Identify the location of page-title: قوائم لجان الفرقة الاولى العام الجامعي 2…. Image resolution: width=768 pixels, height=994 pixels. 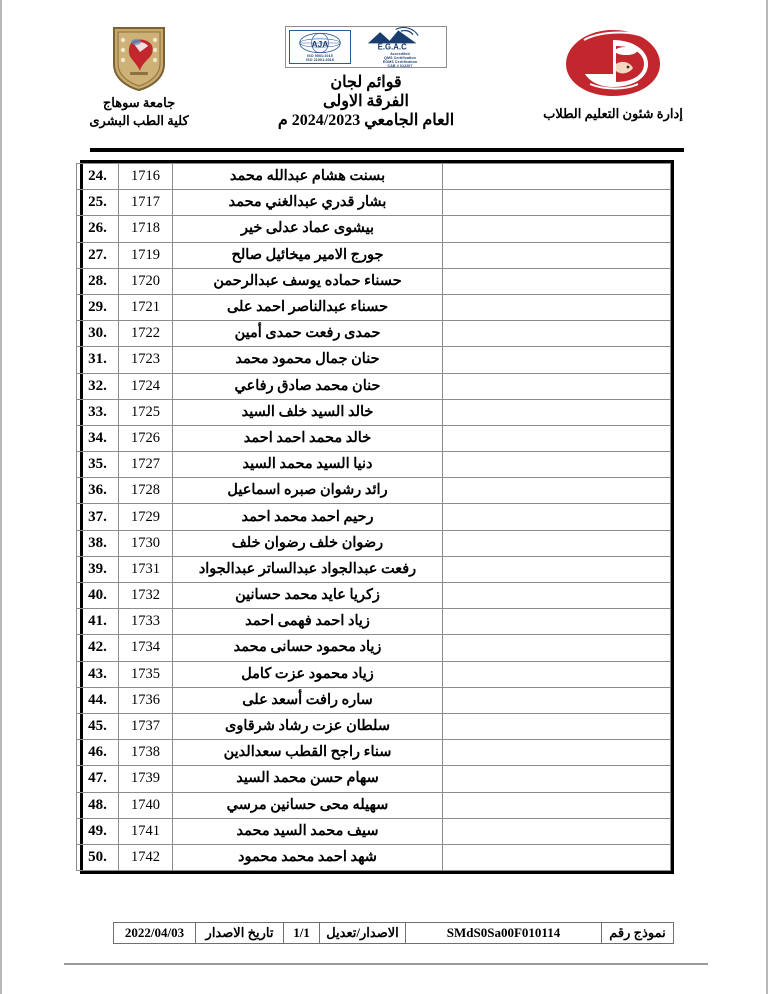
(366, 101).